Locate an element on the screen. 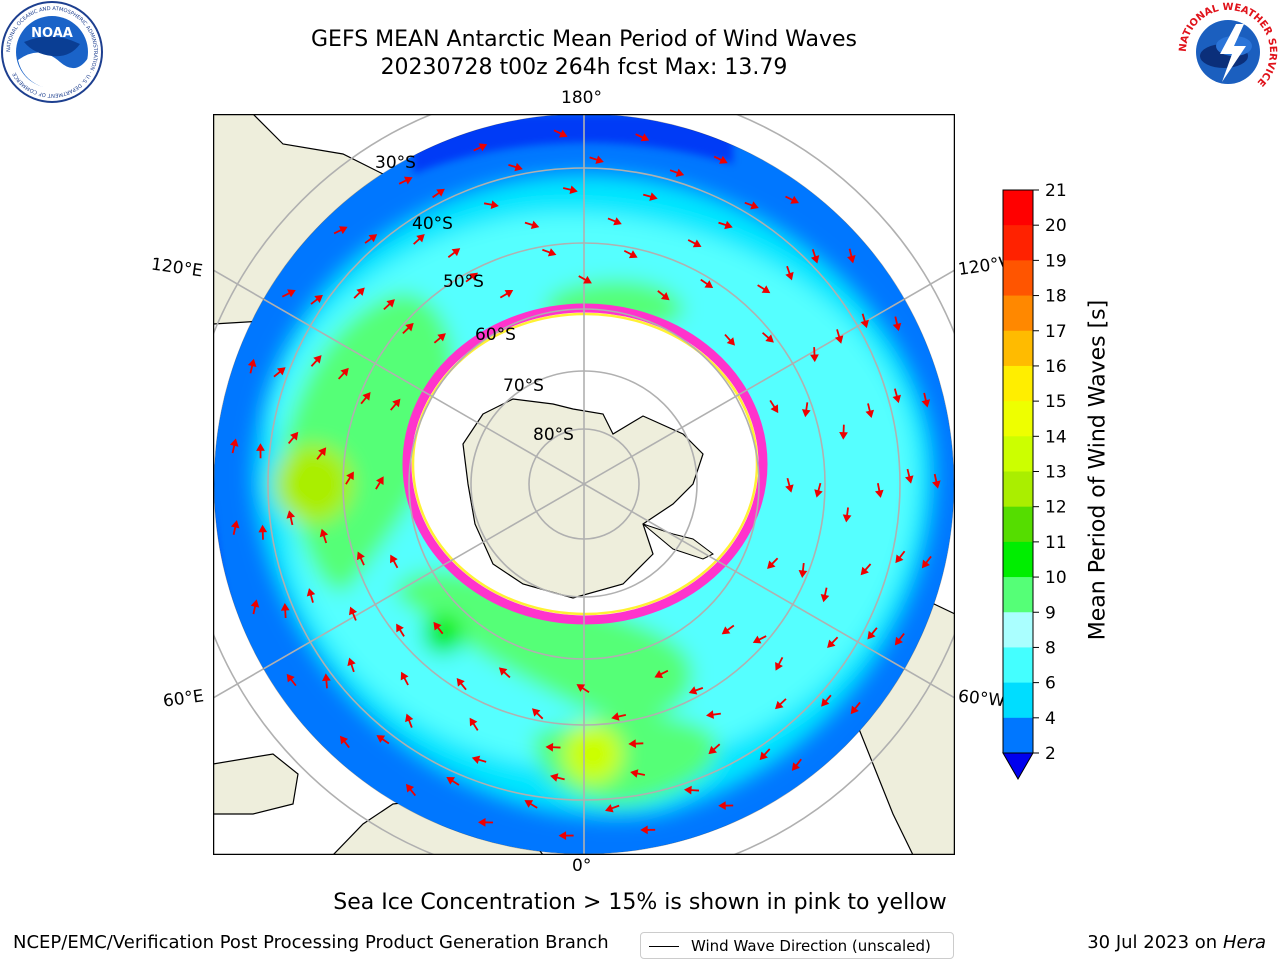  colorbar-tick-label: 4 is located at coordinates (1050, 719).